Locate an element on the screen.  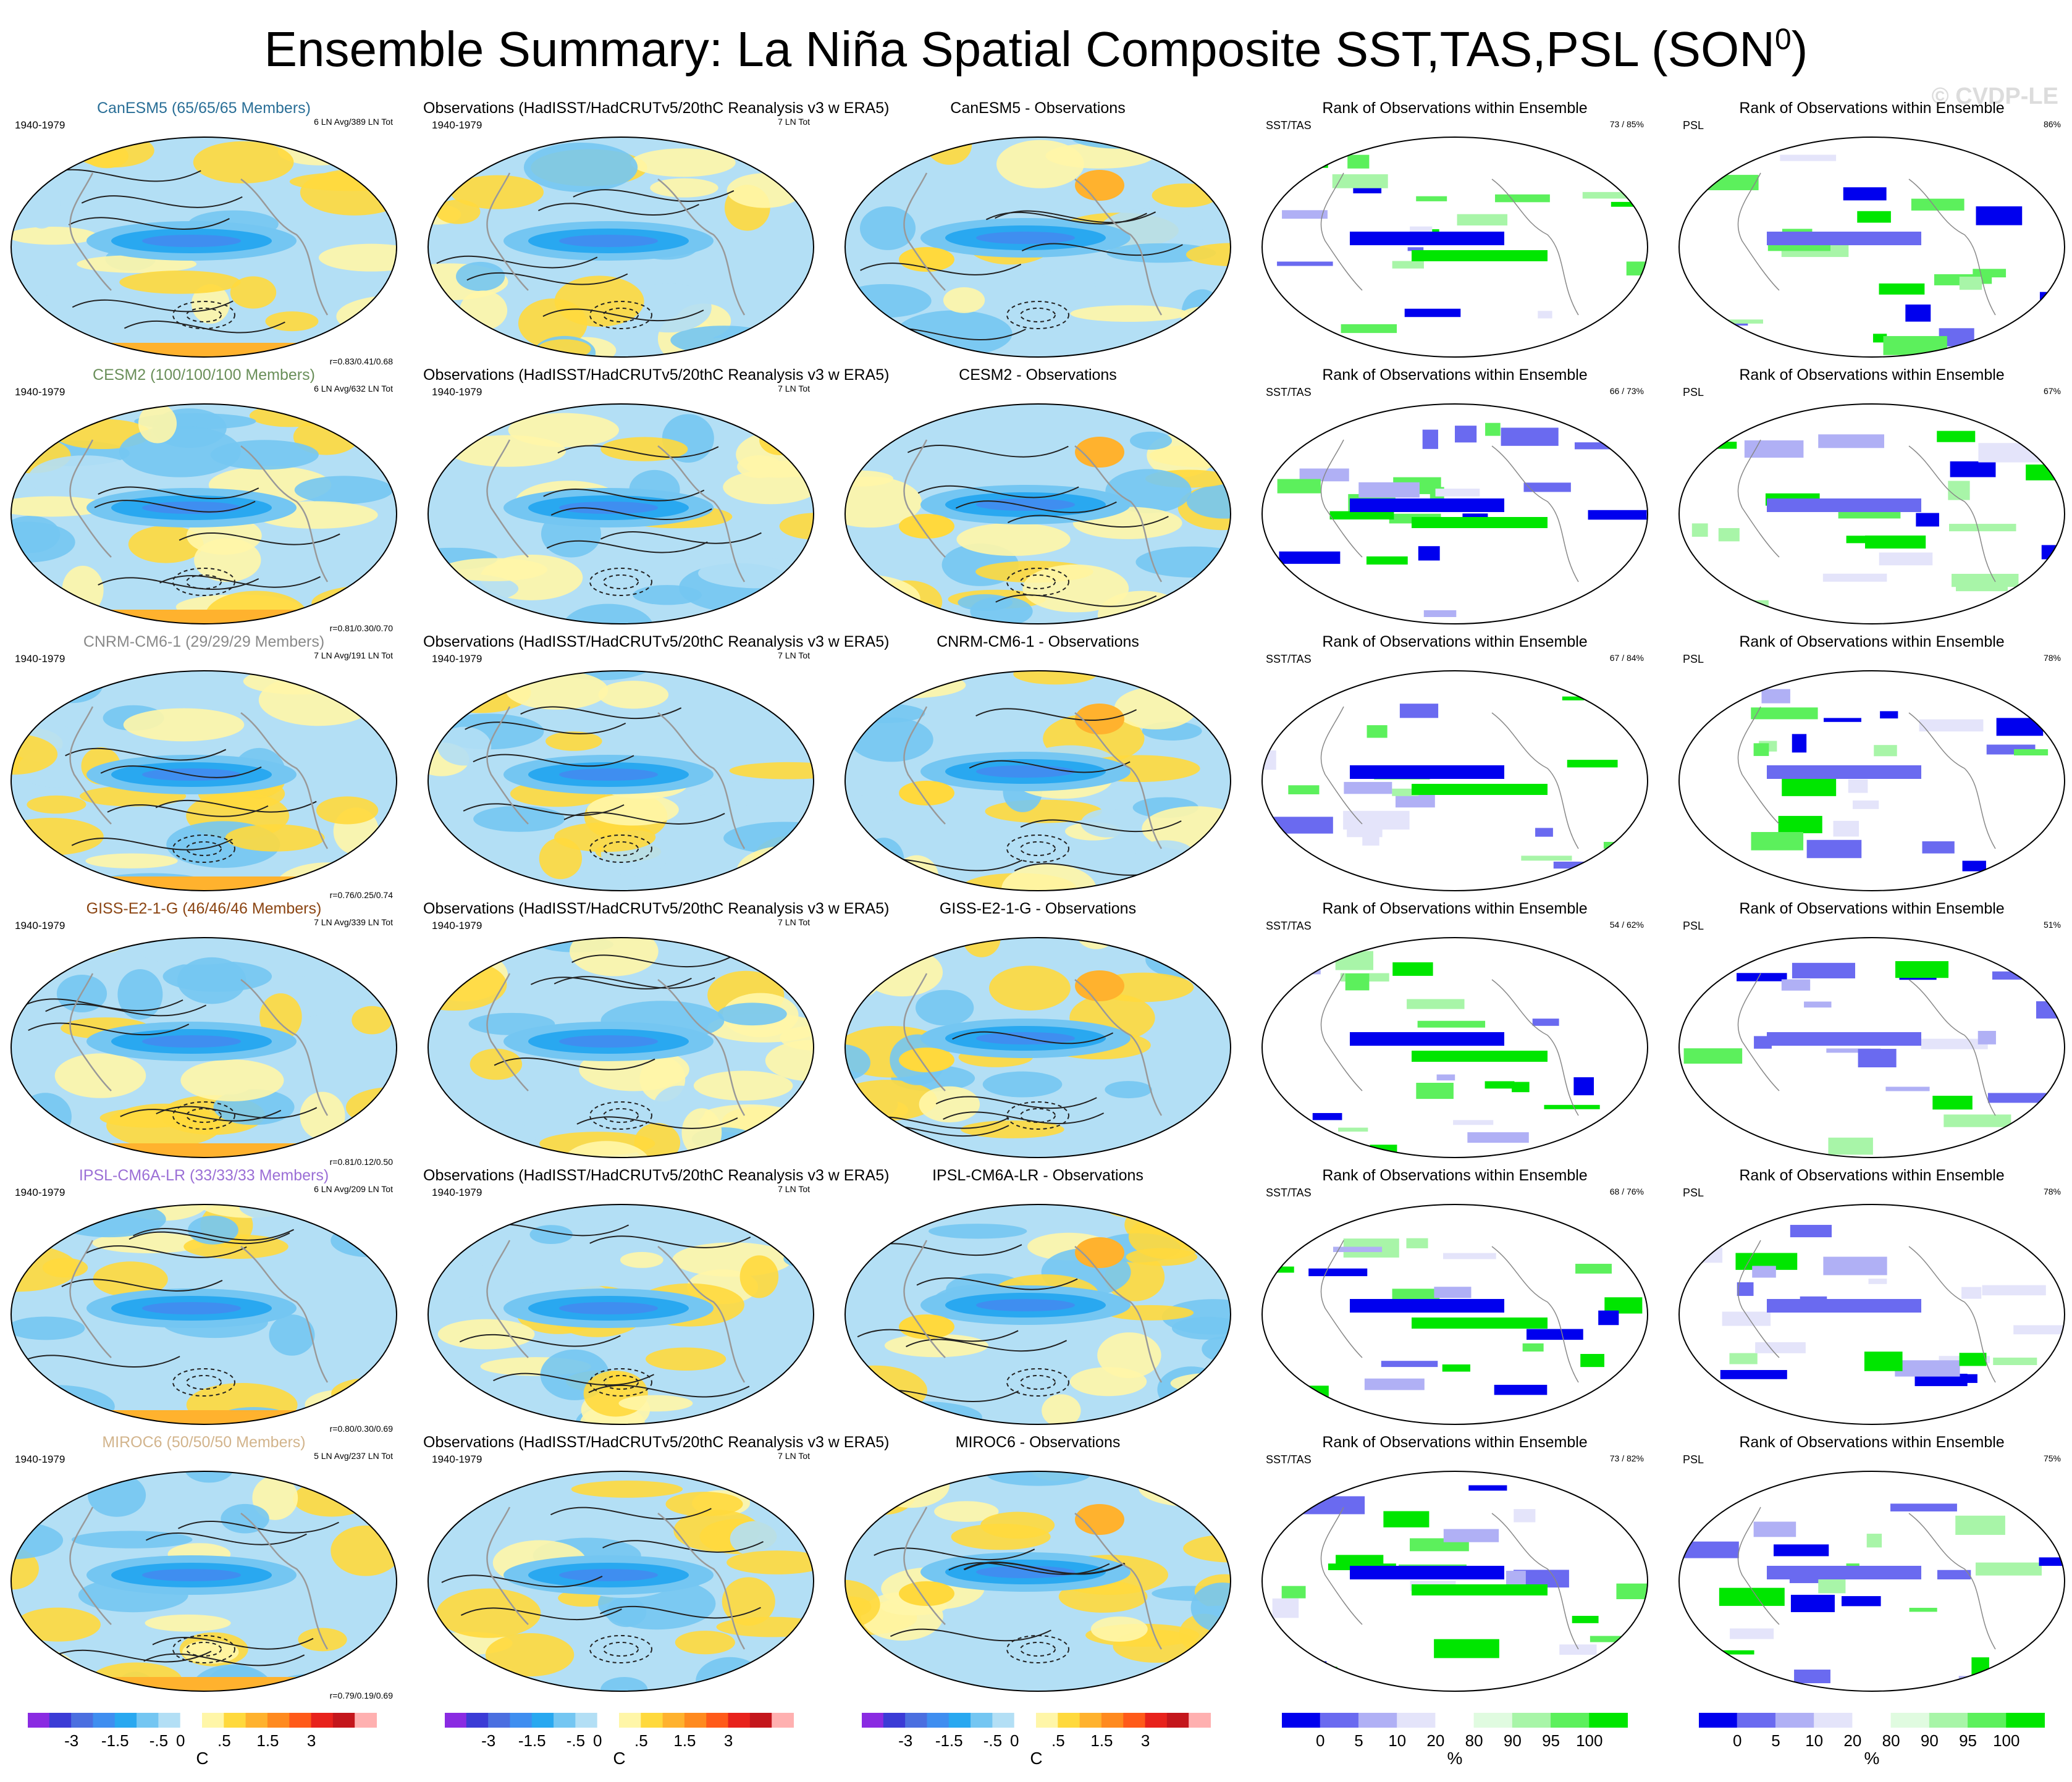
colorbar-tick-label: 100 is located at coordinates (1589, 1740).